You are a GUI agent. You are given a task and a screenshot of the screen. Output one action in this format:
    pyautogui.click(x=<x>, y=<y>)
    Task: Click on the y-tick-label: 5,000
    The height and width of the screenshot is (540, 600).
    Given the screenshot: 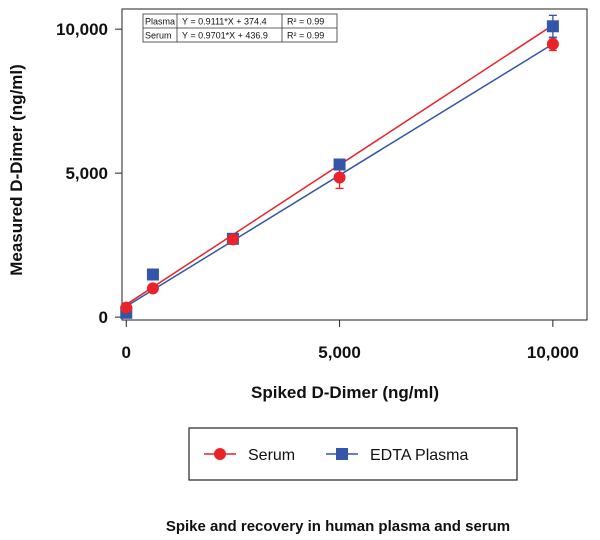 What is the action you would take?
    pyautogui.click(x=86, y=173)
    